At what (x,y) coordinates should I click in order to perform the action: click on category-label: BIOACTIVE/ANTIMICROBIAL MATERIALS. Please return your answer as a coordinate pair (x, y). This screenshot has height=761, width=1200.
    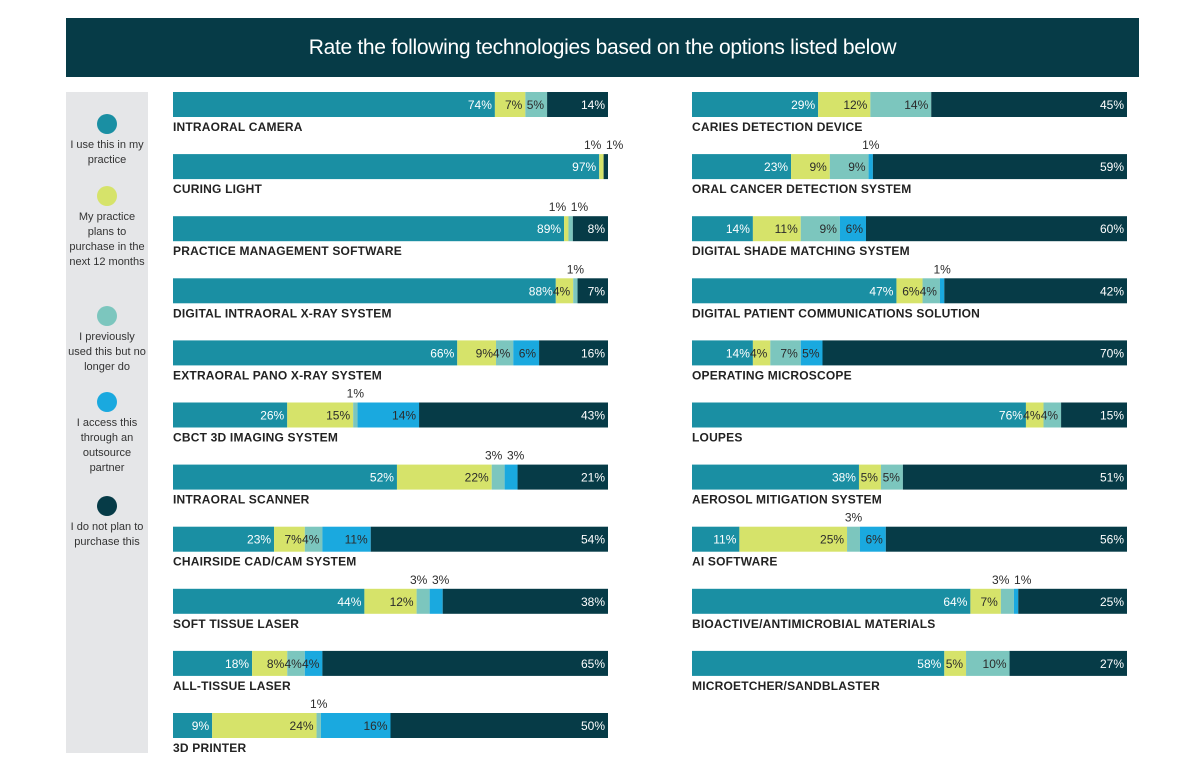
    Looking at the image, I should click on (813, 624).